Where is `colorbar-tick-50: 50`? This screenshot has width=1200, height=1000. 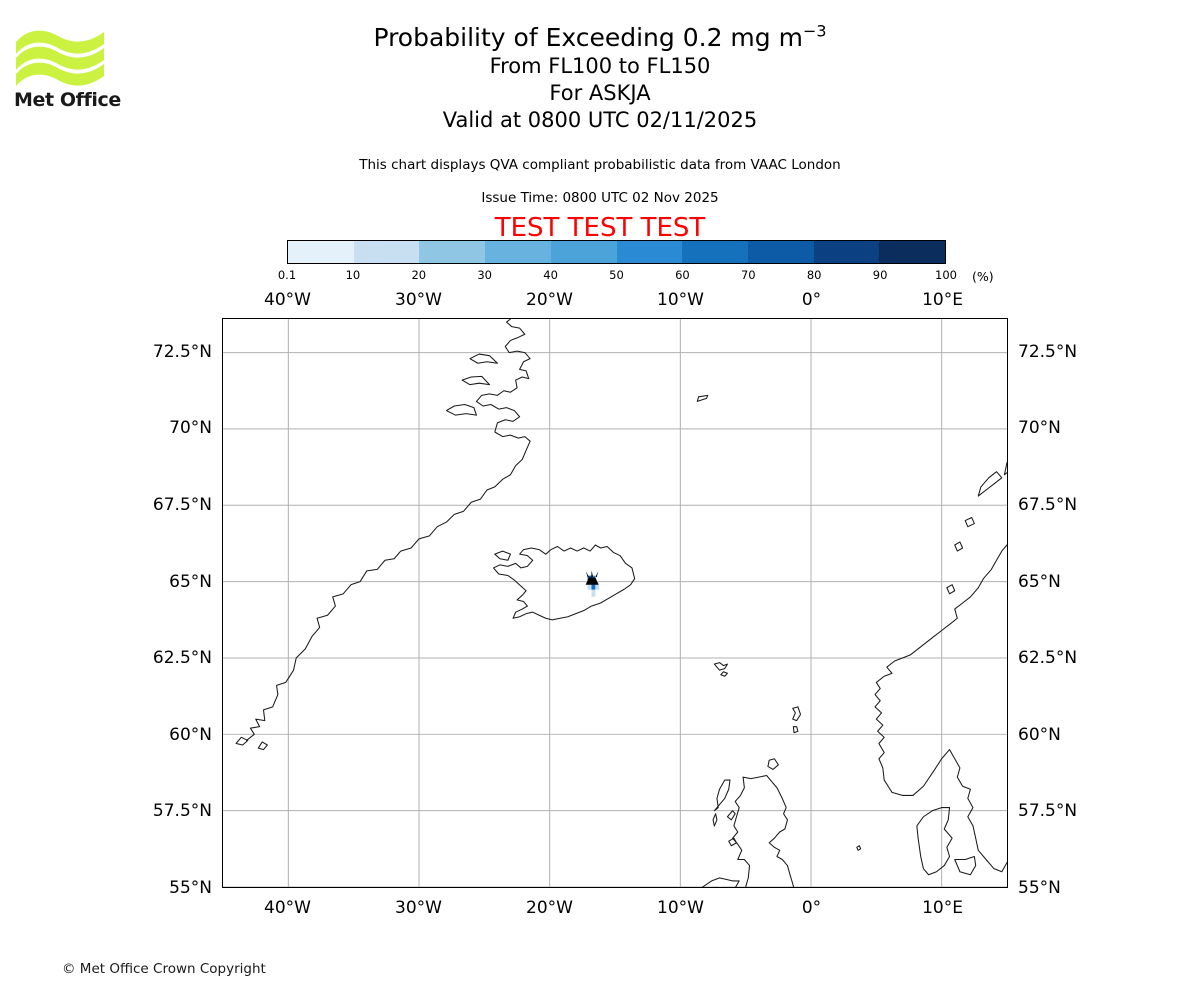 colorbar-tick-50: 50 is located at coordinates (616, 275).